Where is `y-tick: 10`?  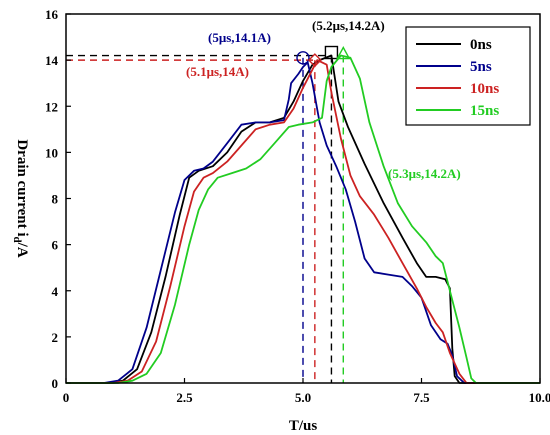
y-tick: 10 is located at coordinates (58, 152).